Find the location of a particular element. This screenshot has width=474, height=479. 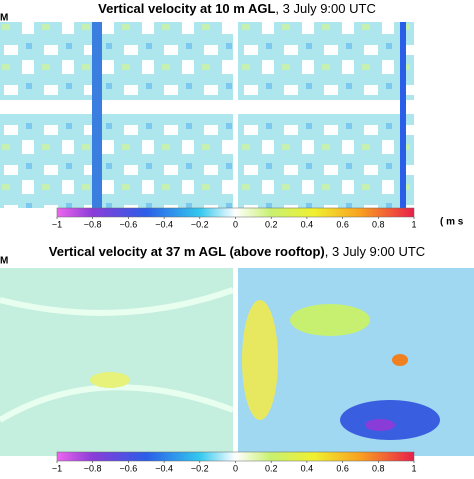

colorbar-unit: ( m s is located at coordinates (452, 222).